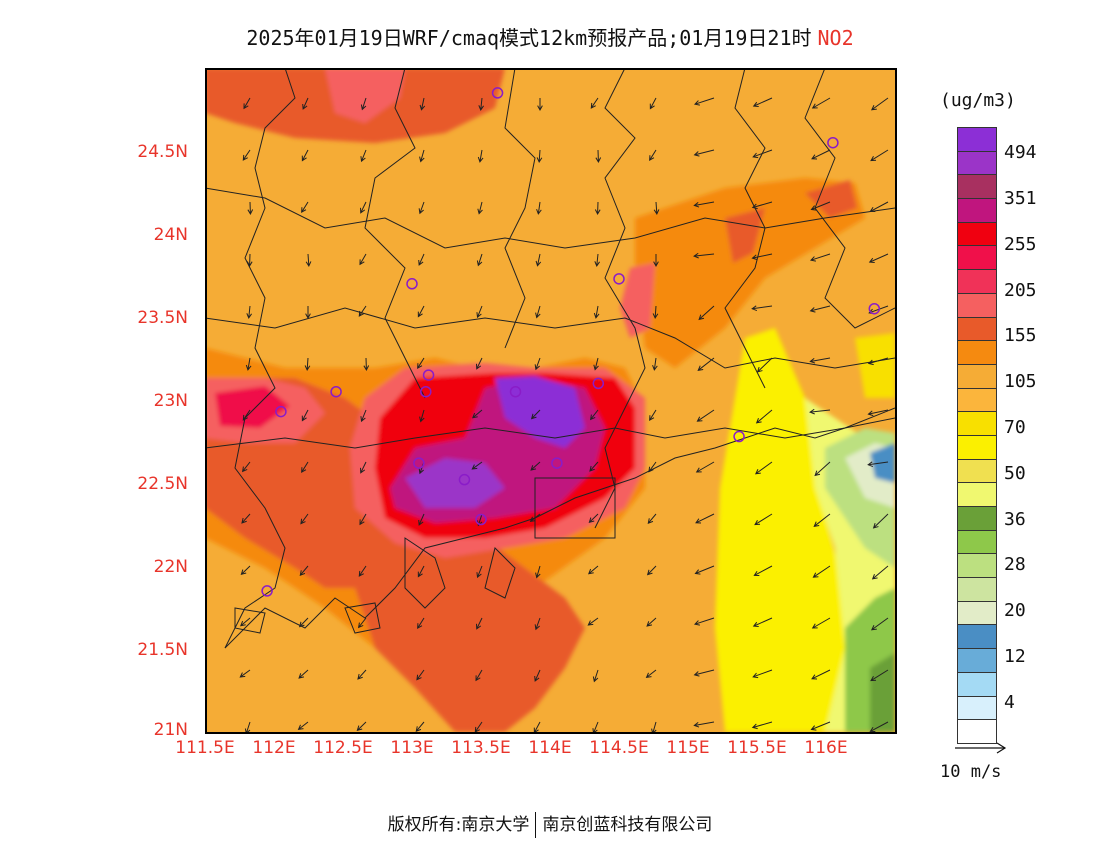 The height and width of the screenshot is (850, 1100). I want to click on species-label: NO2, so click(835, 38).